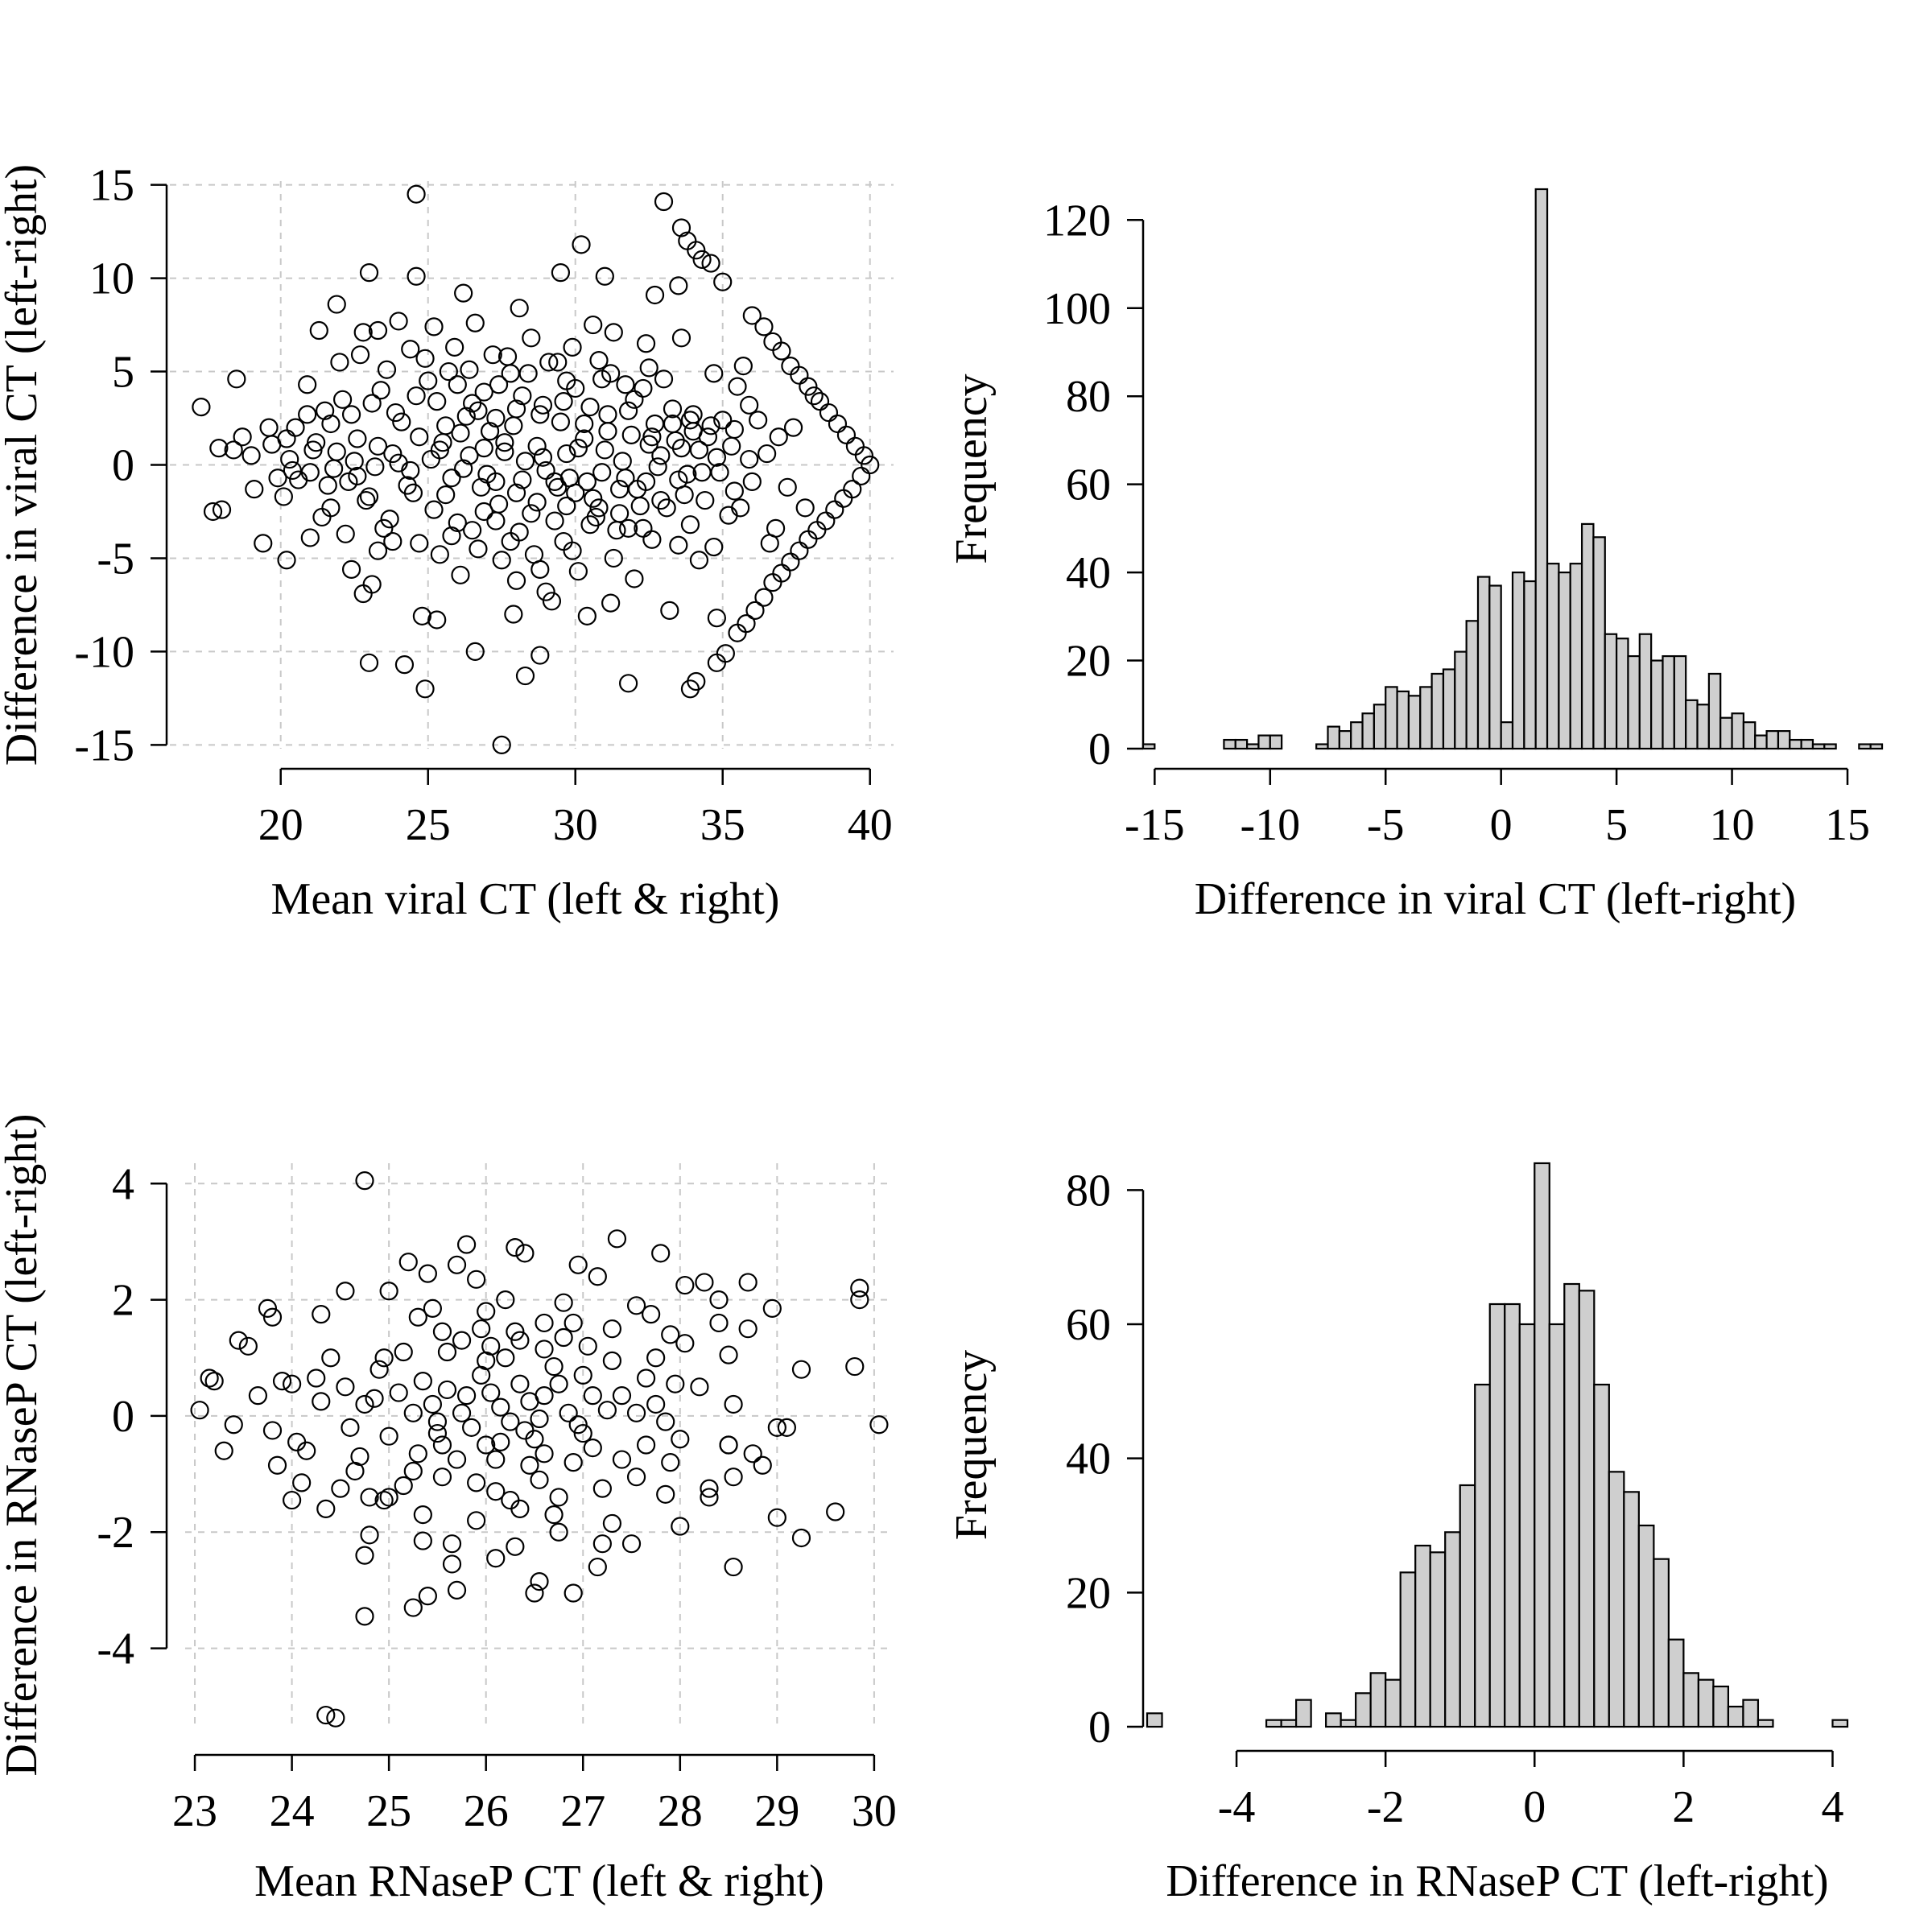 This screenshot has height=1932, width=1932. I want to click on rnasep-hist-x-tick-label: 0, so click(1534, 1807).